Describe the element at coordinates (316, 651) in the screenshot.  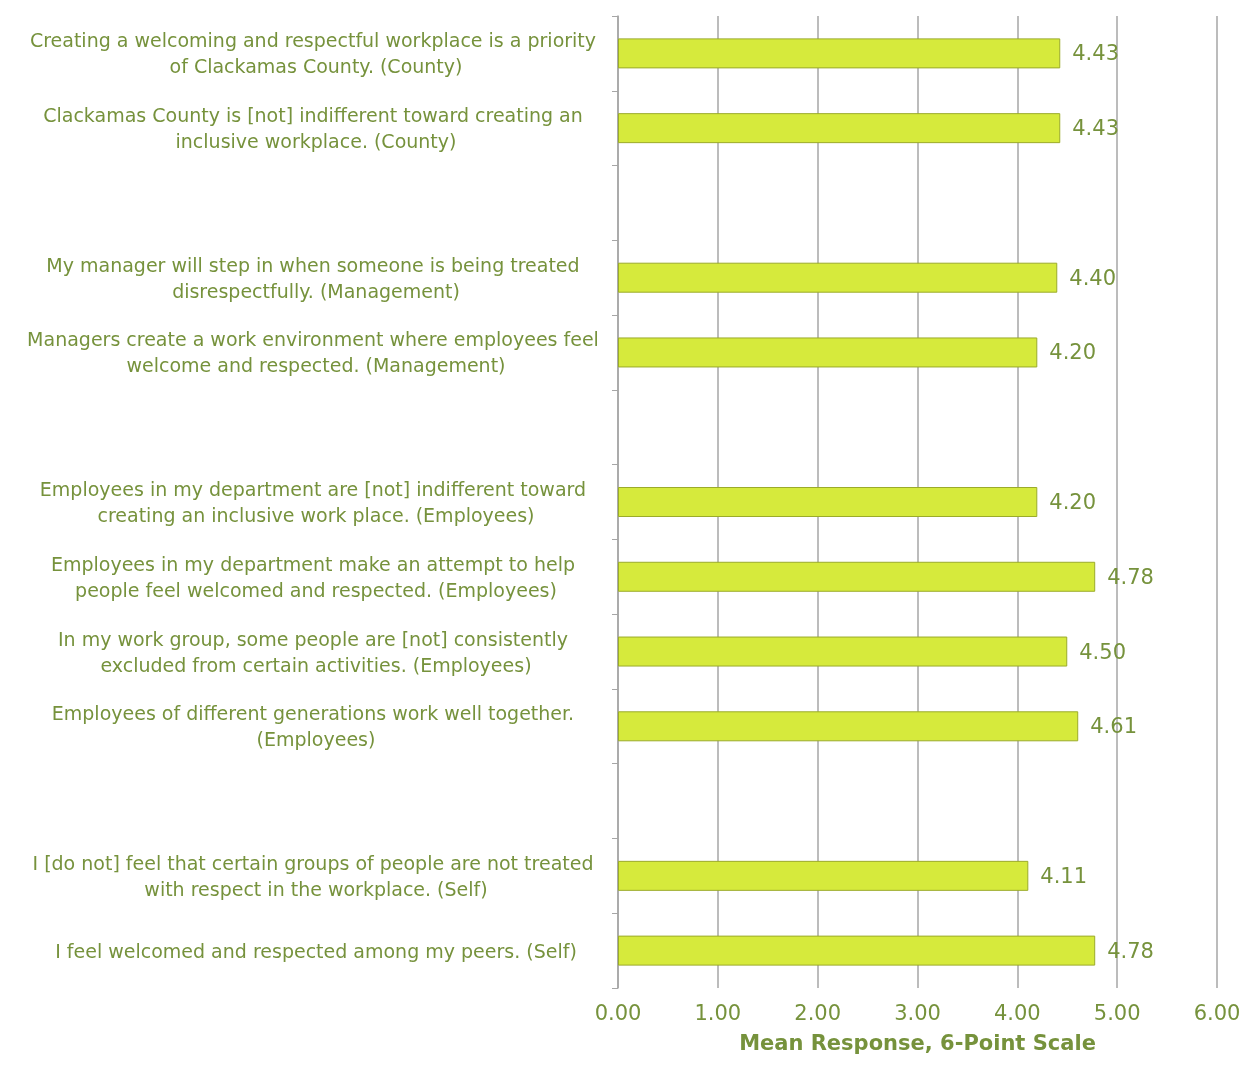
I see `y-tick-label: In my work group, some people are [not] consistently excluded from certain activities. (Employees)` at that location.